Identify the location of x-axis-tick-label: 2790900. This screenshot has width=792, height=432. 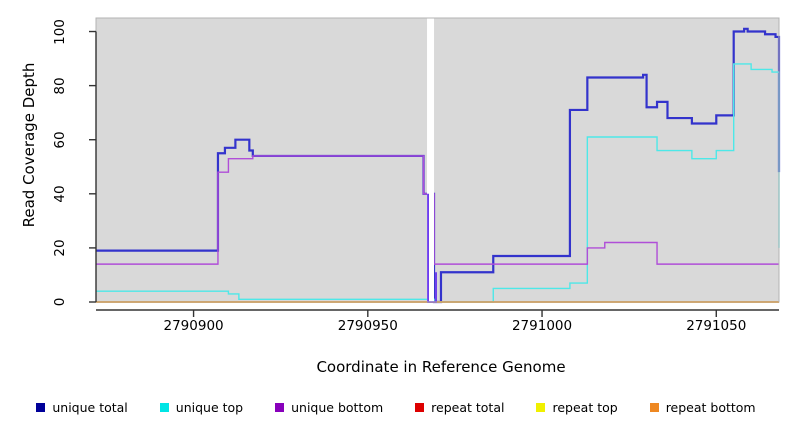
(193, 326).